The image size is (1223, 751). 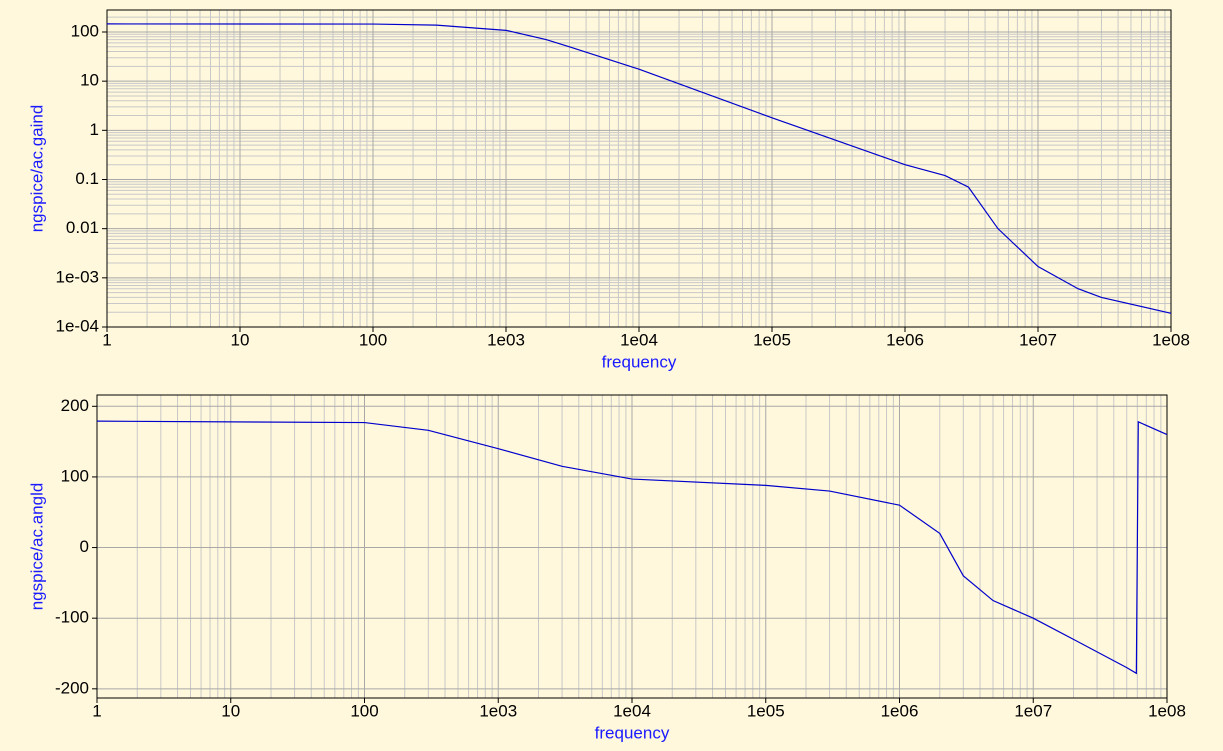 I want to click on y-tick-label: -100, so click(x=72, y=617).